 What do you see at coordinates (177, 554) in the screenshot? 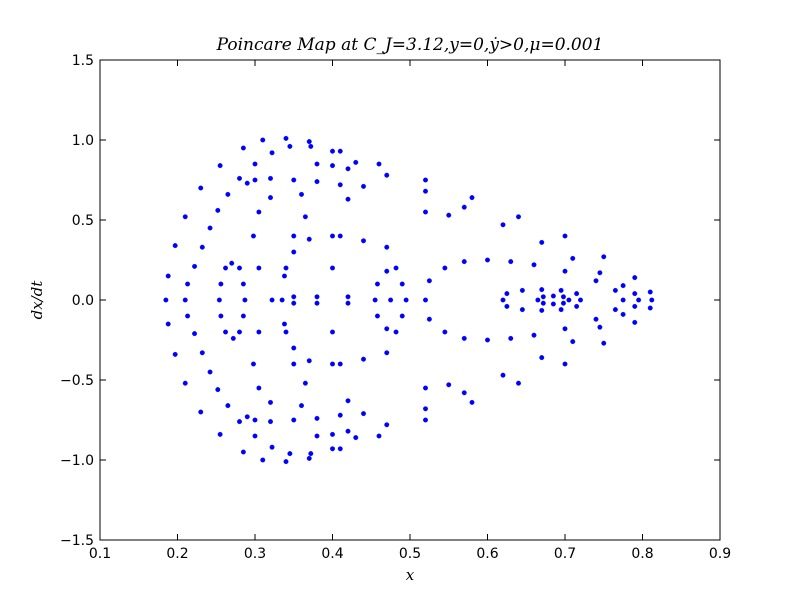
I see `x-tick-label: 0.2` at bounding box center [177, 554].